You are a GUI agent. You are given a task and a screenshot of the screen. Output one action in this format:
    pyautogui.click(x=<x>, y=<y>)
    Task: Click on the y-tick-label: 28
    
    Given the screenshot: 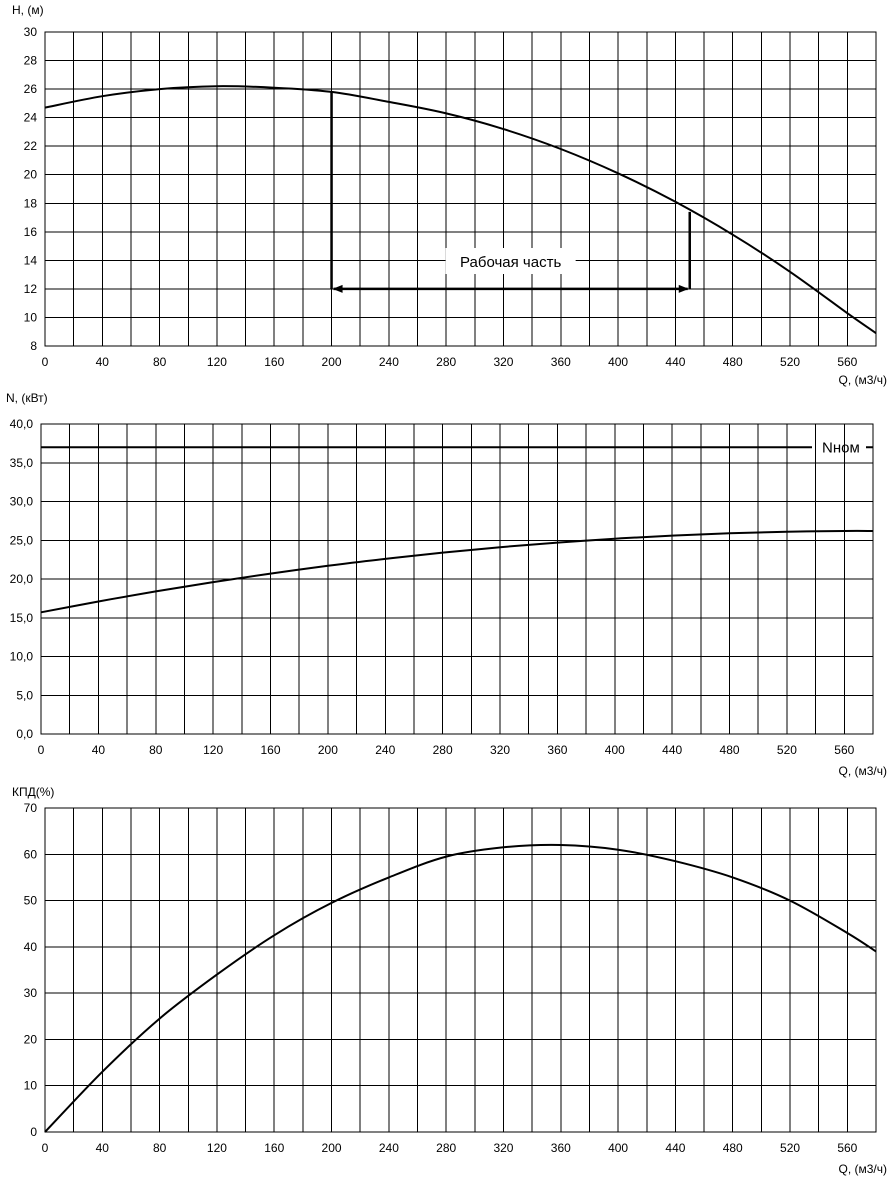 What is the action you would take?
    pyautogui.click(x=31, y=61)
    